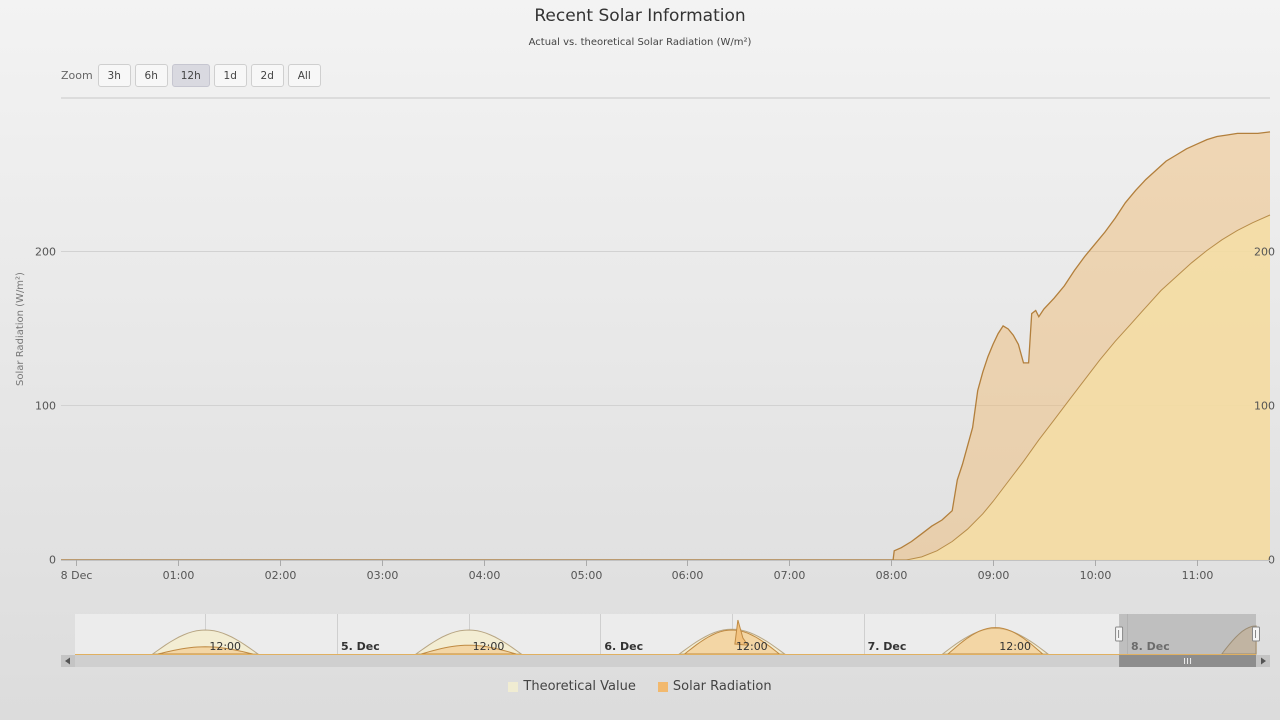  Describe the element at coordinates (640, 16) in the screenshot. I see `chart-title: Recent Solar Information` at that location.